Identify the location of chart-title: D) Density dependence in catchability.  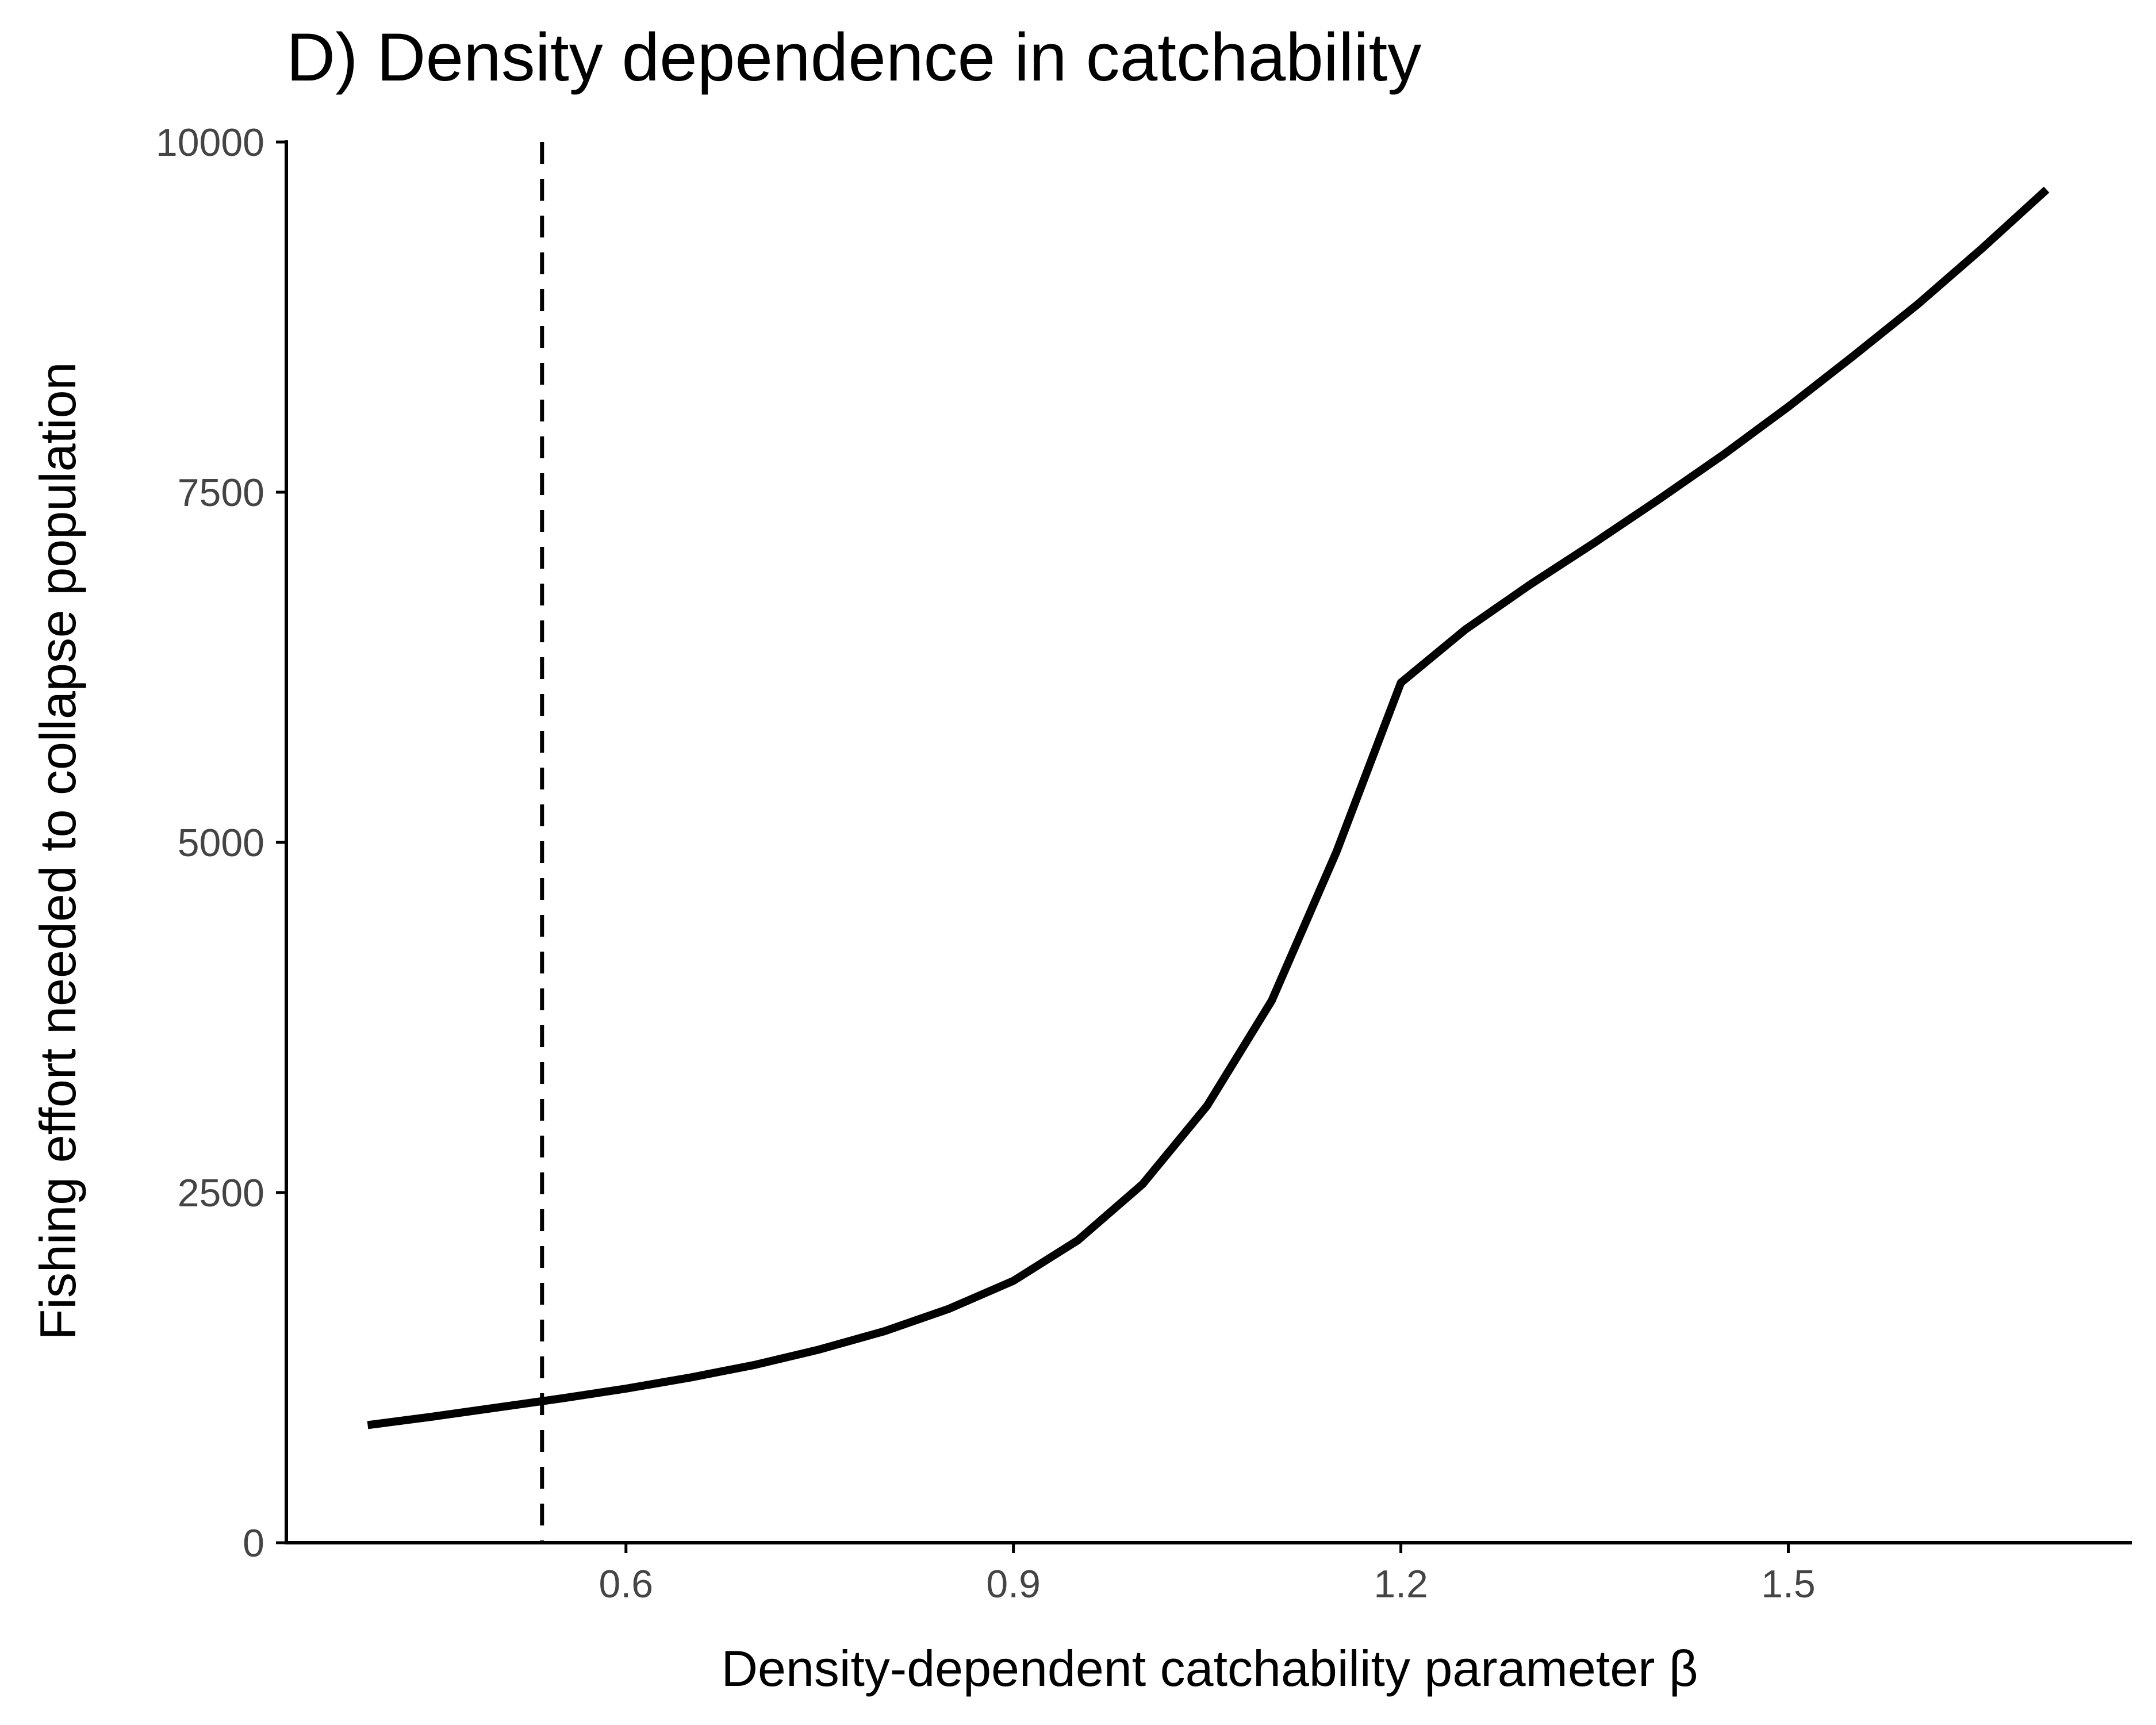
(853, 57).